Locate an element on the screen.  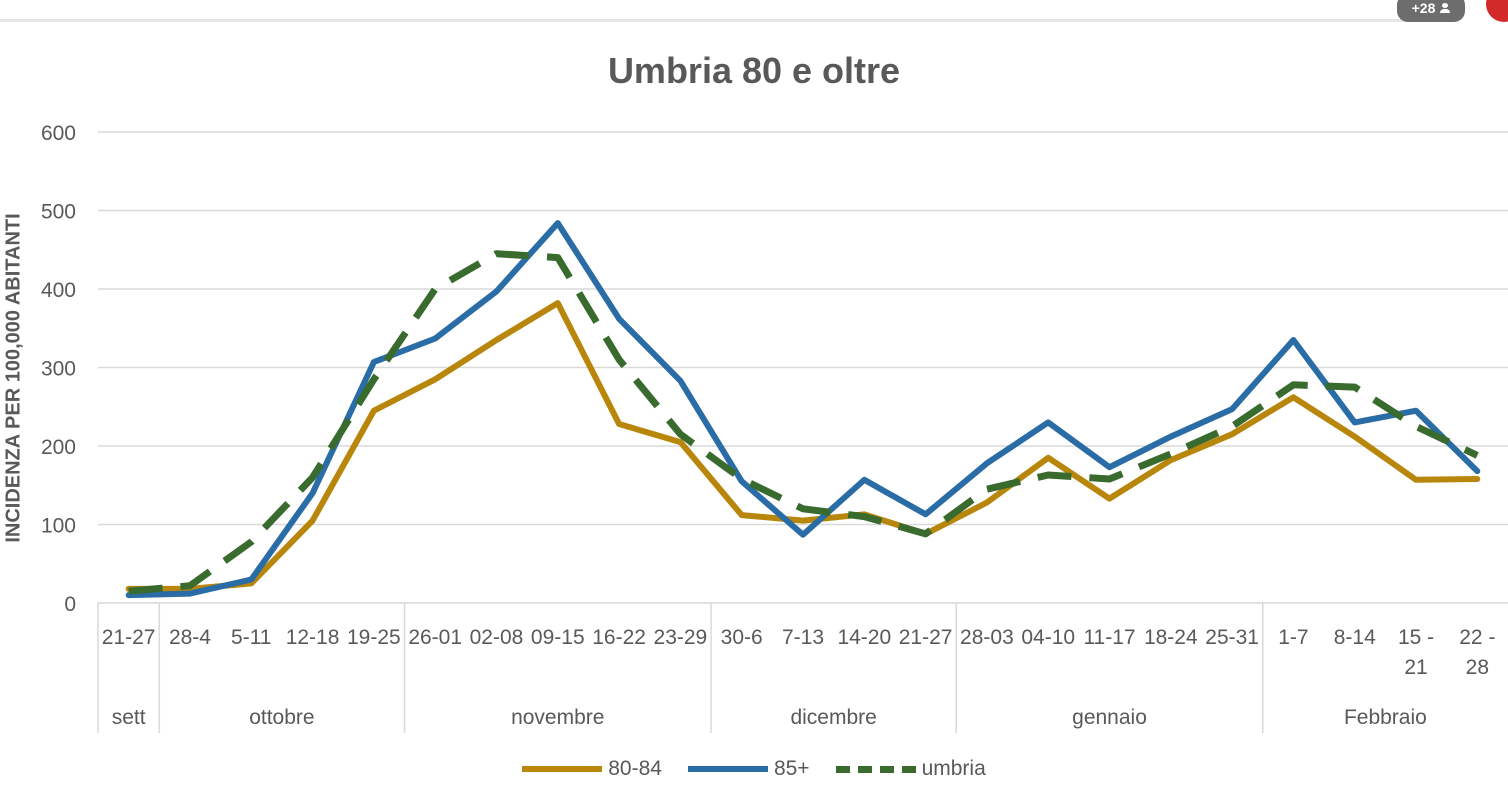
month-label: ottobre is located at coordinates (281, 717).